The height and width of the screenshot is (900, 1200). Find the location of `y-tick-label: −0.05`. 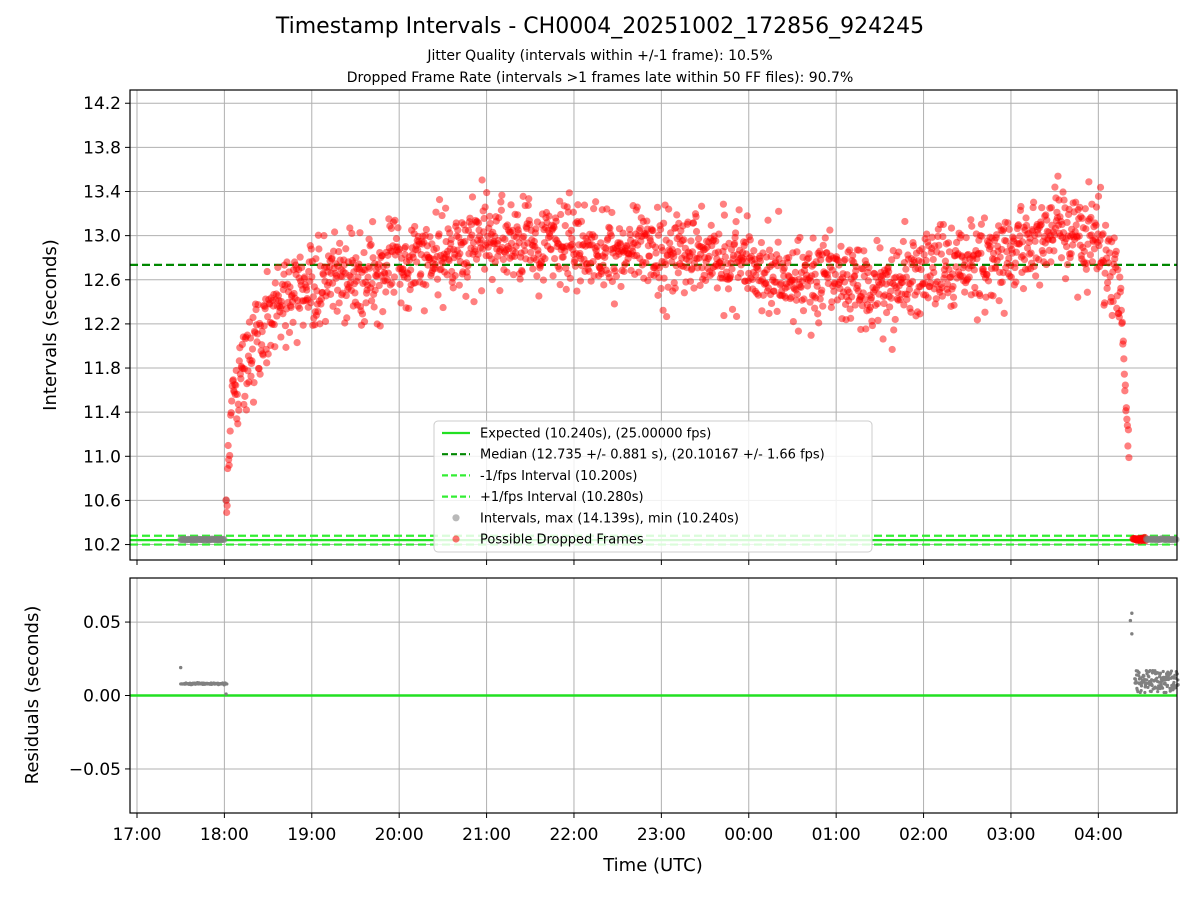

y-tick-label: −0.05 is located at coordinates (95, 770).